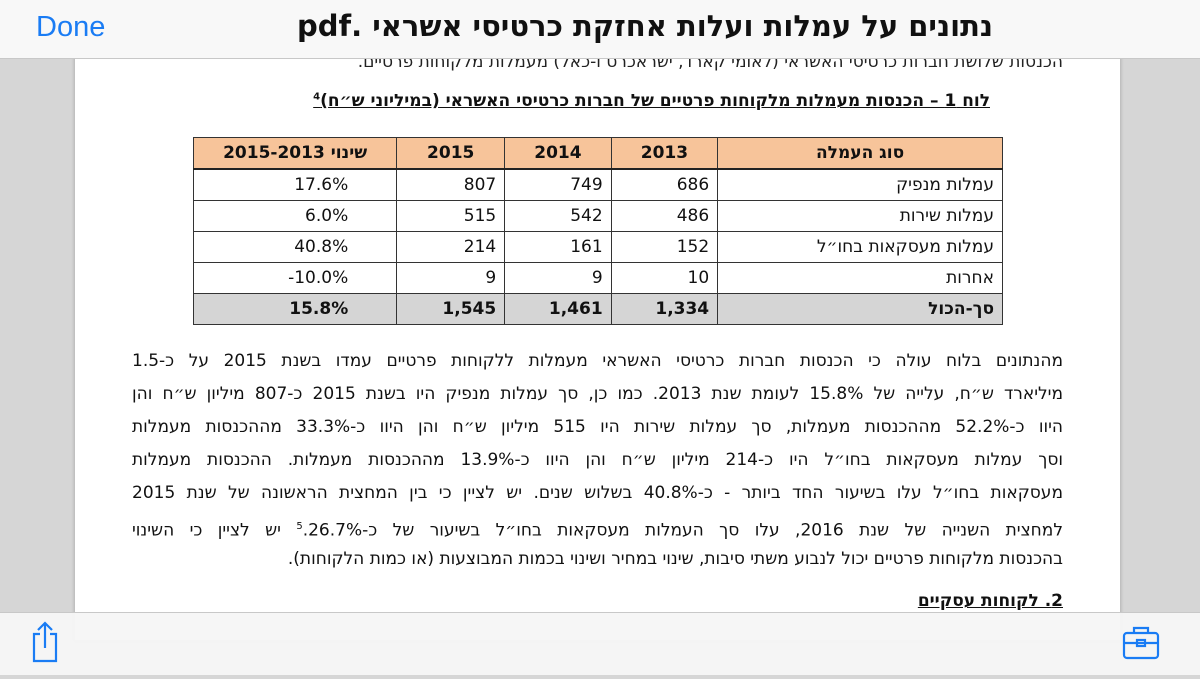  I want to click on table-cell: 15.8%, so click(295, 309).